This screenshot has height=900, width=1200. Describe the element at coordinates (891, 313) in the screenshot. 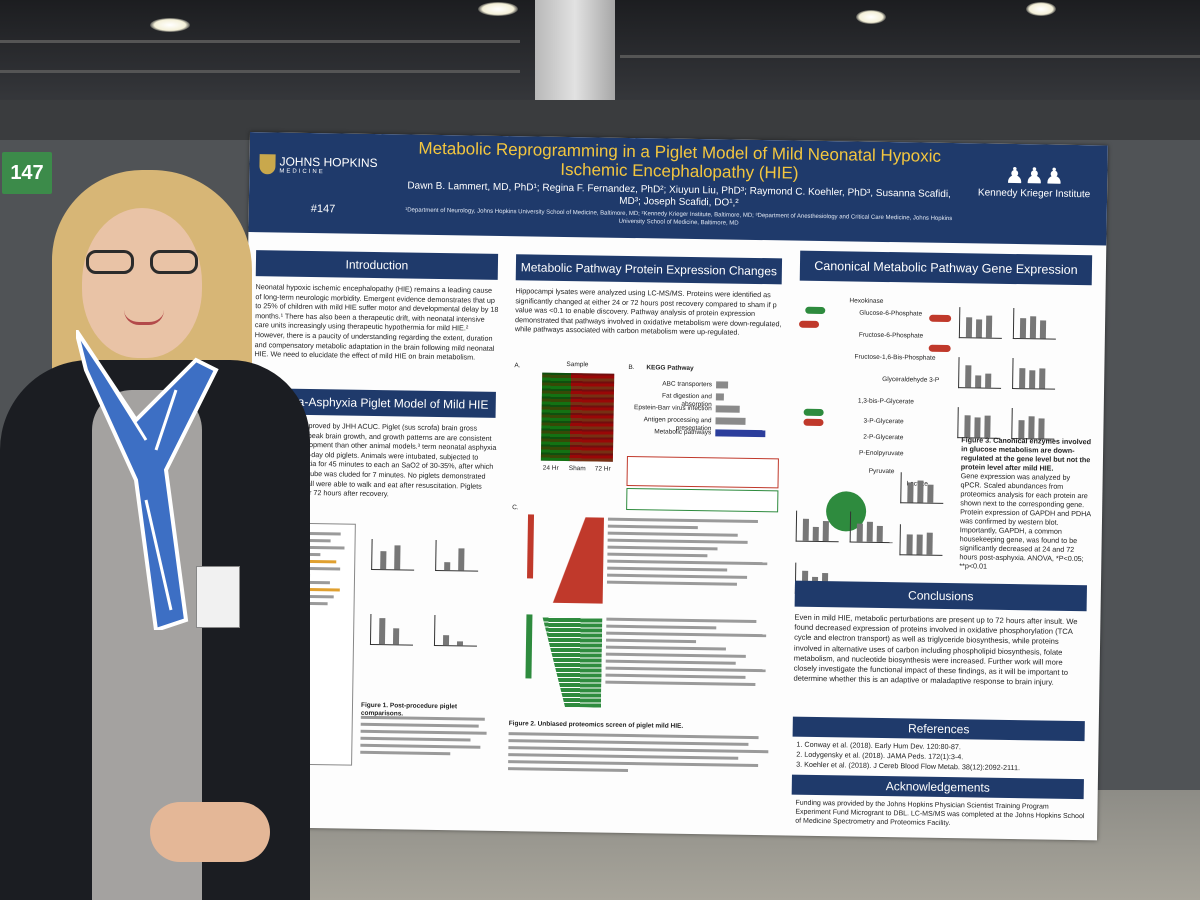

I see `pathway-node: Glucose-6-Phosphate` at that location.